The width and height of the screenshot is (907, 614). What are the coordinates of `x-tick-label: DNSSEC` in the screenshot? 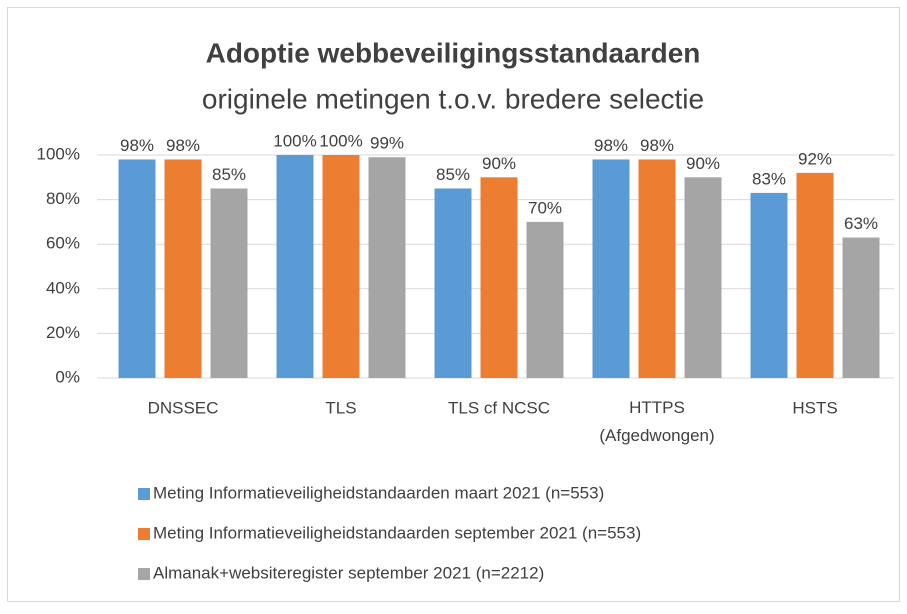 It's located at (183, 407).